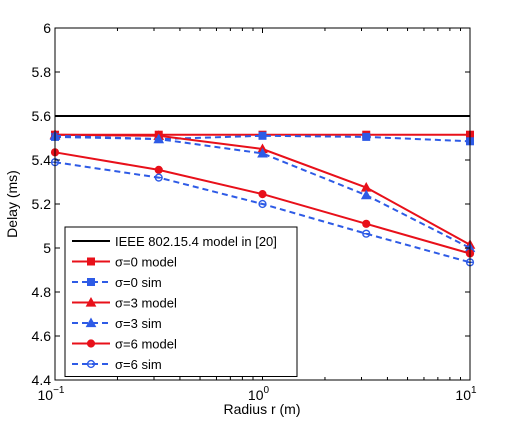  I want to click on legend-item: σ=0 model, so click(124, 262).